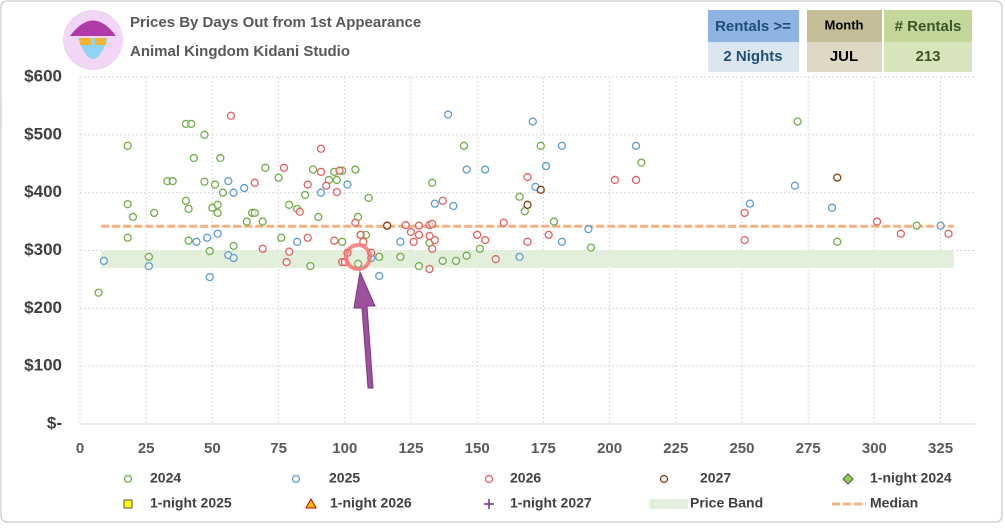 The image size is (1005, 530). What do you see at coordinates (543, 448) in the screenshot?
I see `x-tick-label: 175` at bounding box center [543, 448].